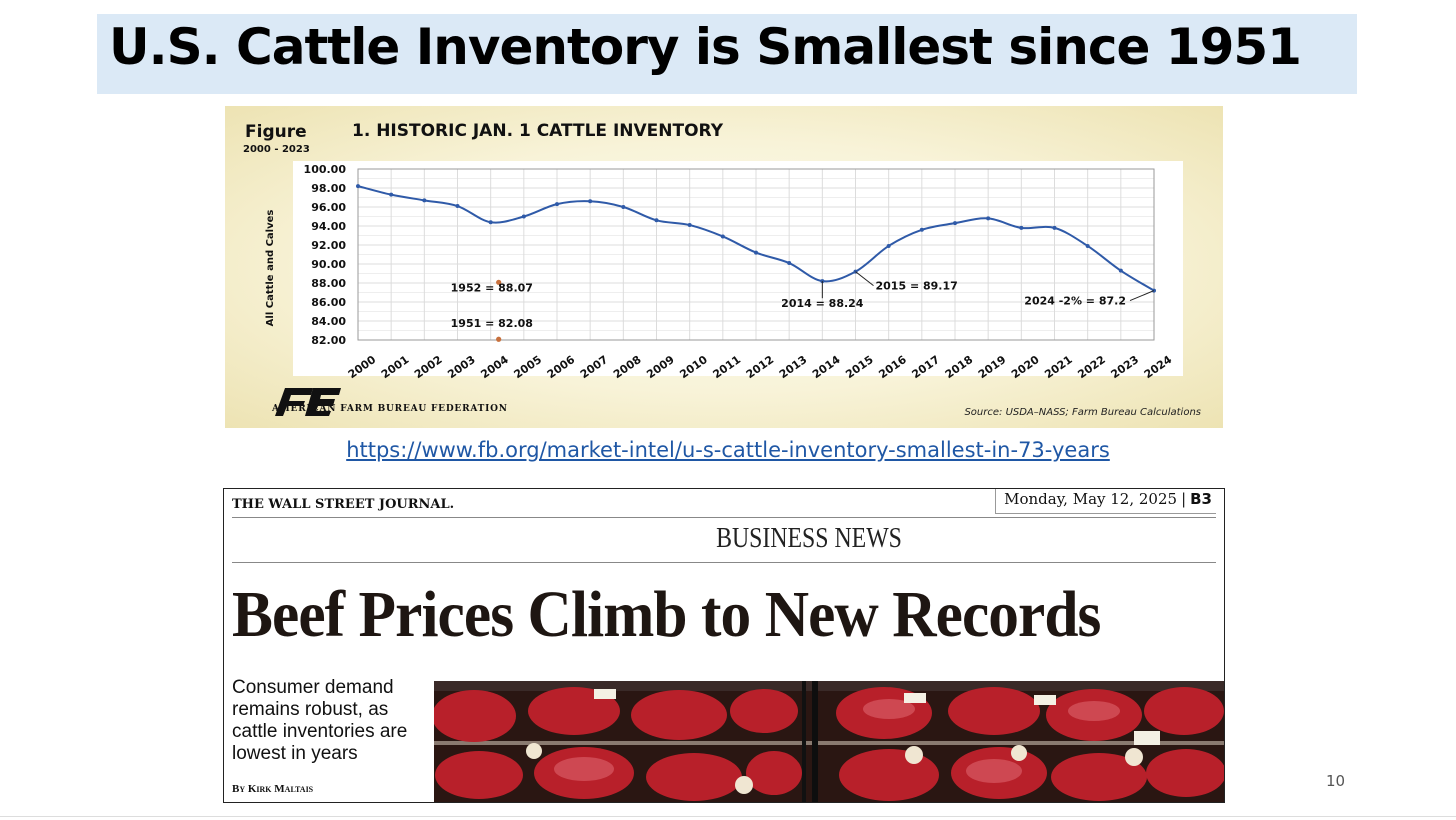 The height and width of the screenshot is (820, 1456). I want to click on y-tick-label: 88.00, so click(328, 283).